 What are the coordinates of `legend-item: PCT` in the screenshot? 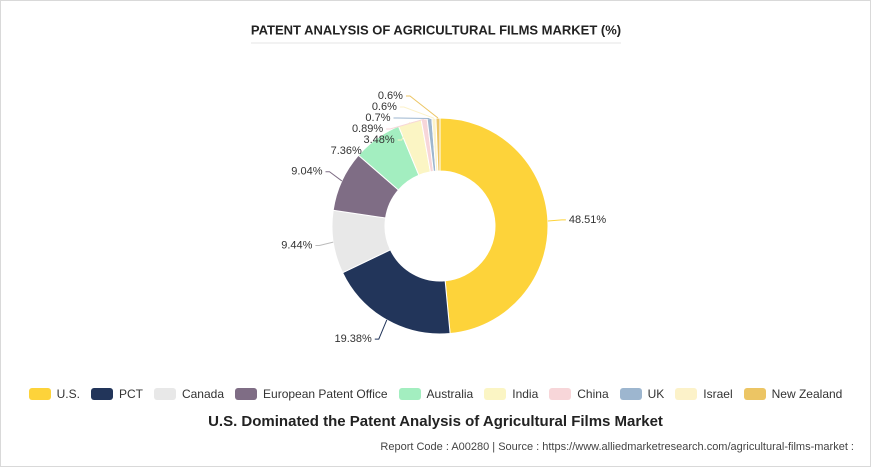 It's located at (116, 394).